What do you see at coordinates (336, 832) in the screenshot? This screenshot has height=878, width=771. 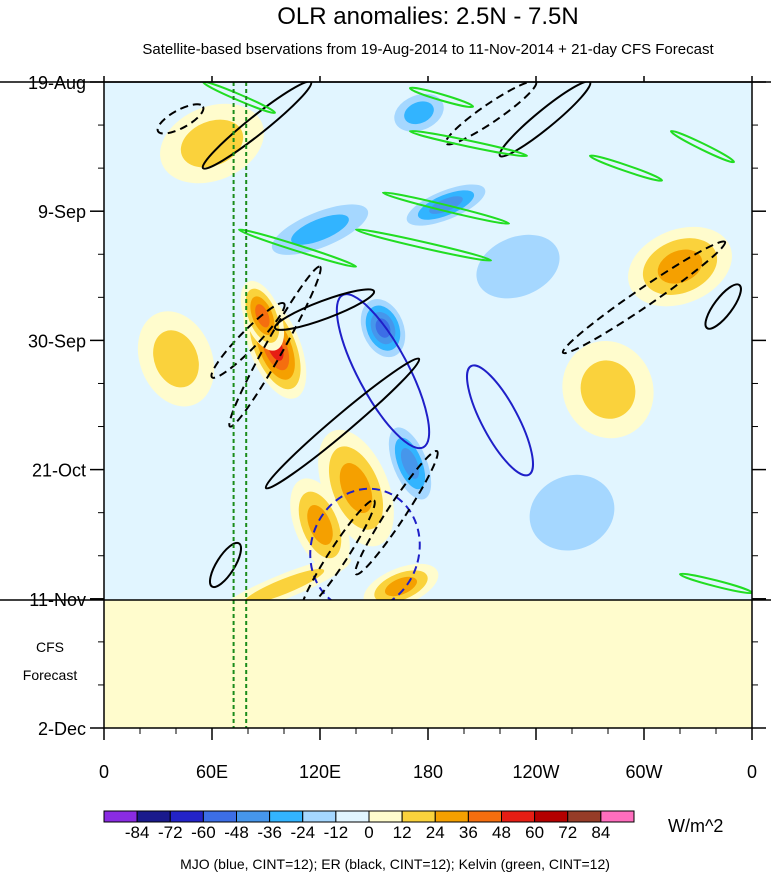 I see `colorbar-label-6: -12` at bounding box center [336, 832].